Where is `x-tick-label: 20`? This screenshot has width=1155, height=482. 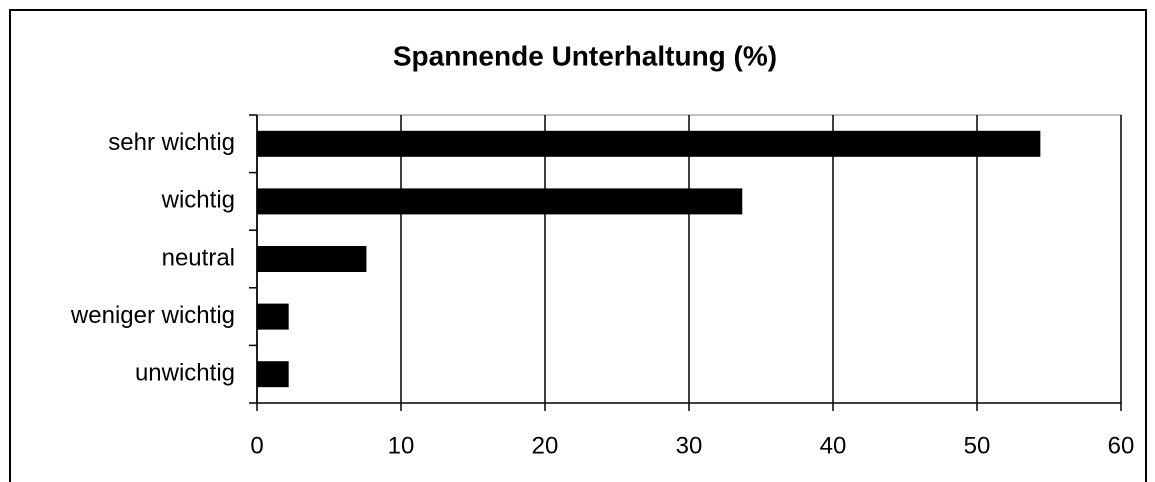
x-tick-label: 20 is located at coordinates (545, 445).